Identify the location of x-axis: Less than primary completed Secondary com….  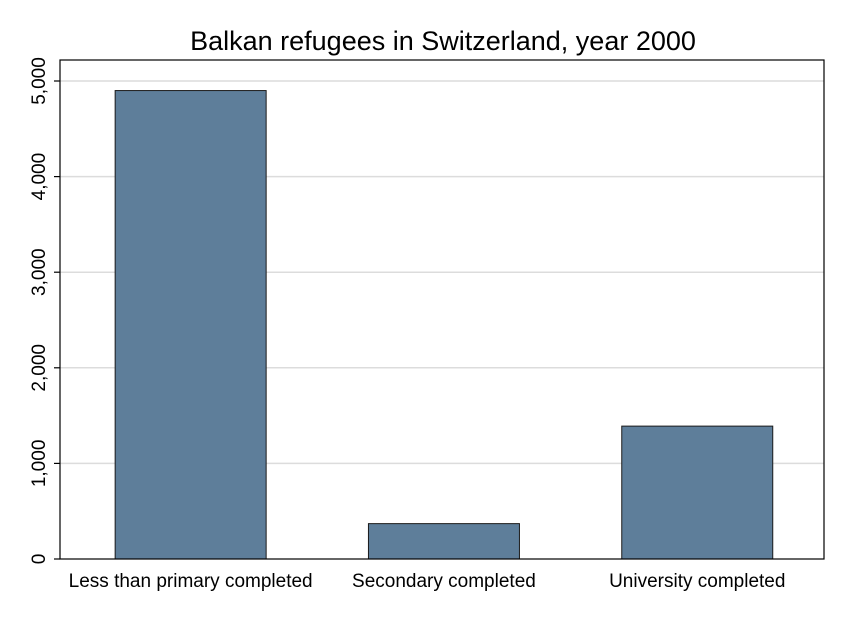
(427, 581).